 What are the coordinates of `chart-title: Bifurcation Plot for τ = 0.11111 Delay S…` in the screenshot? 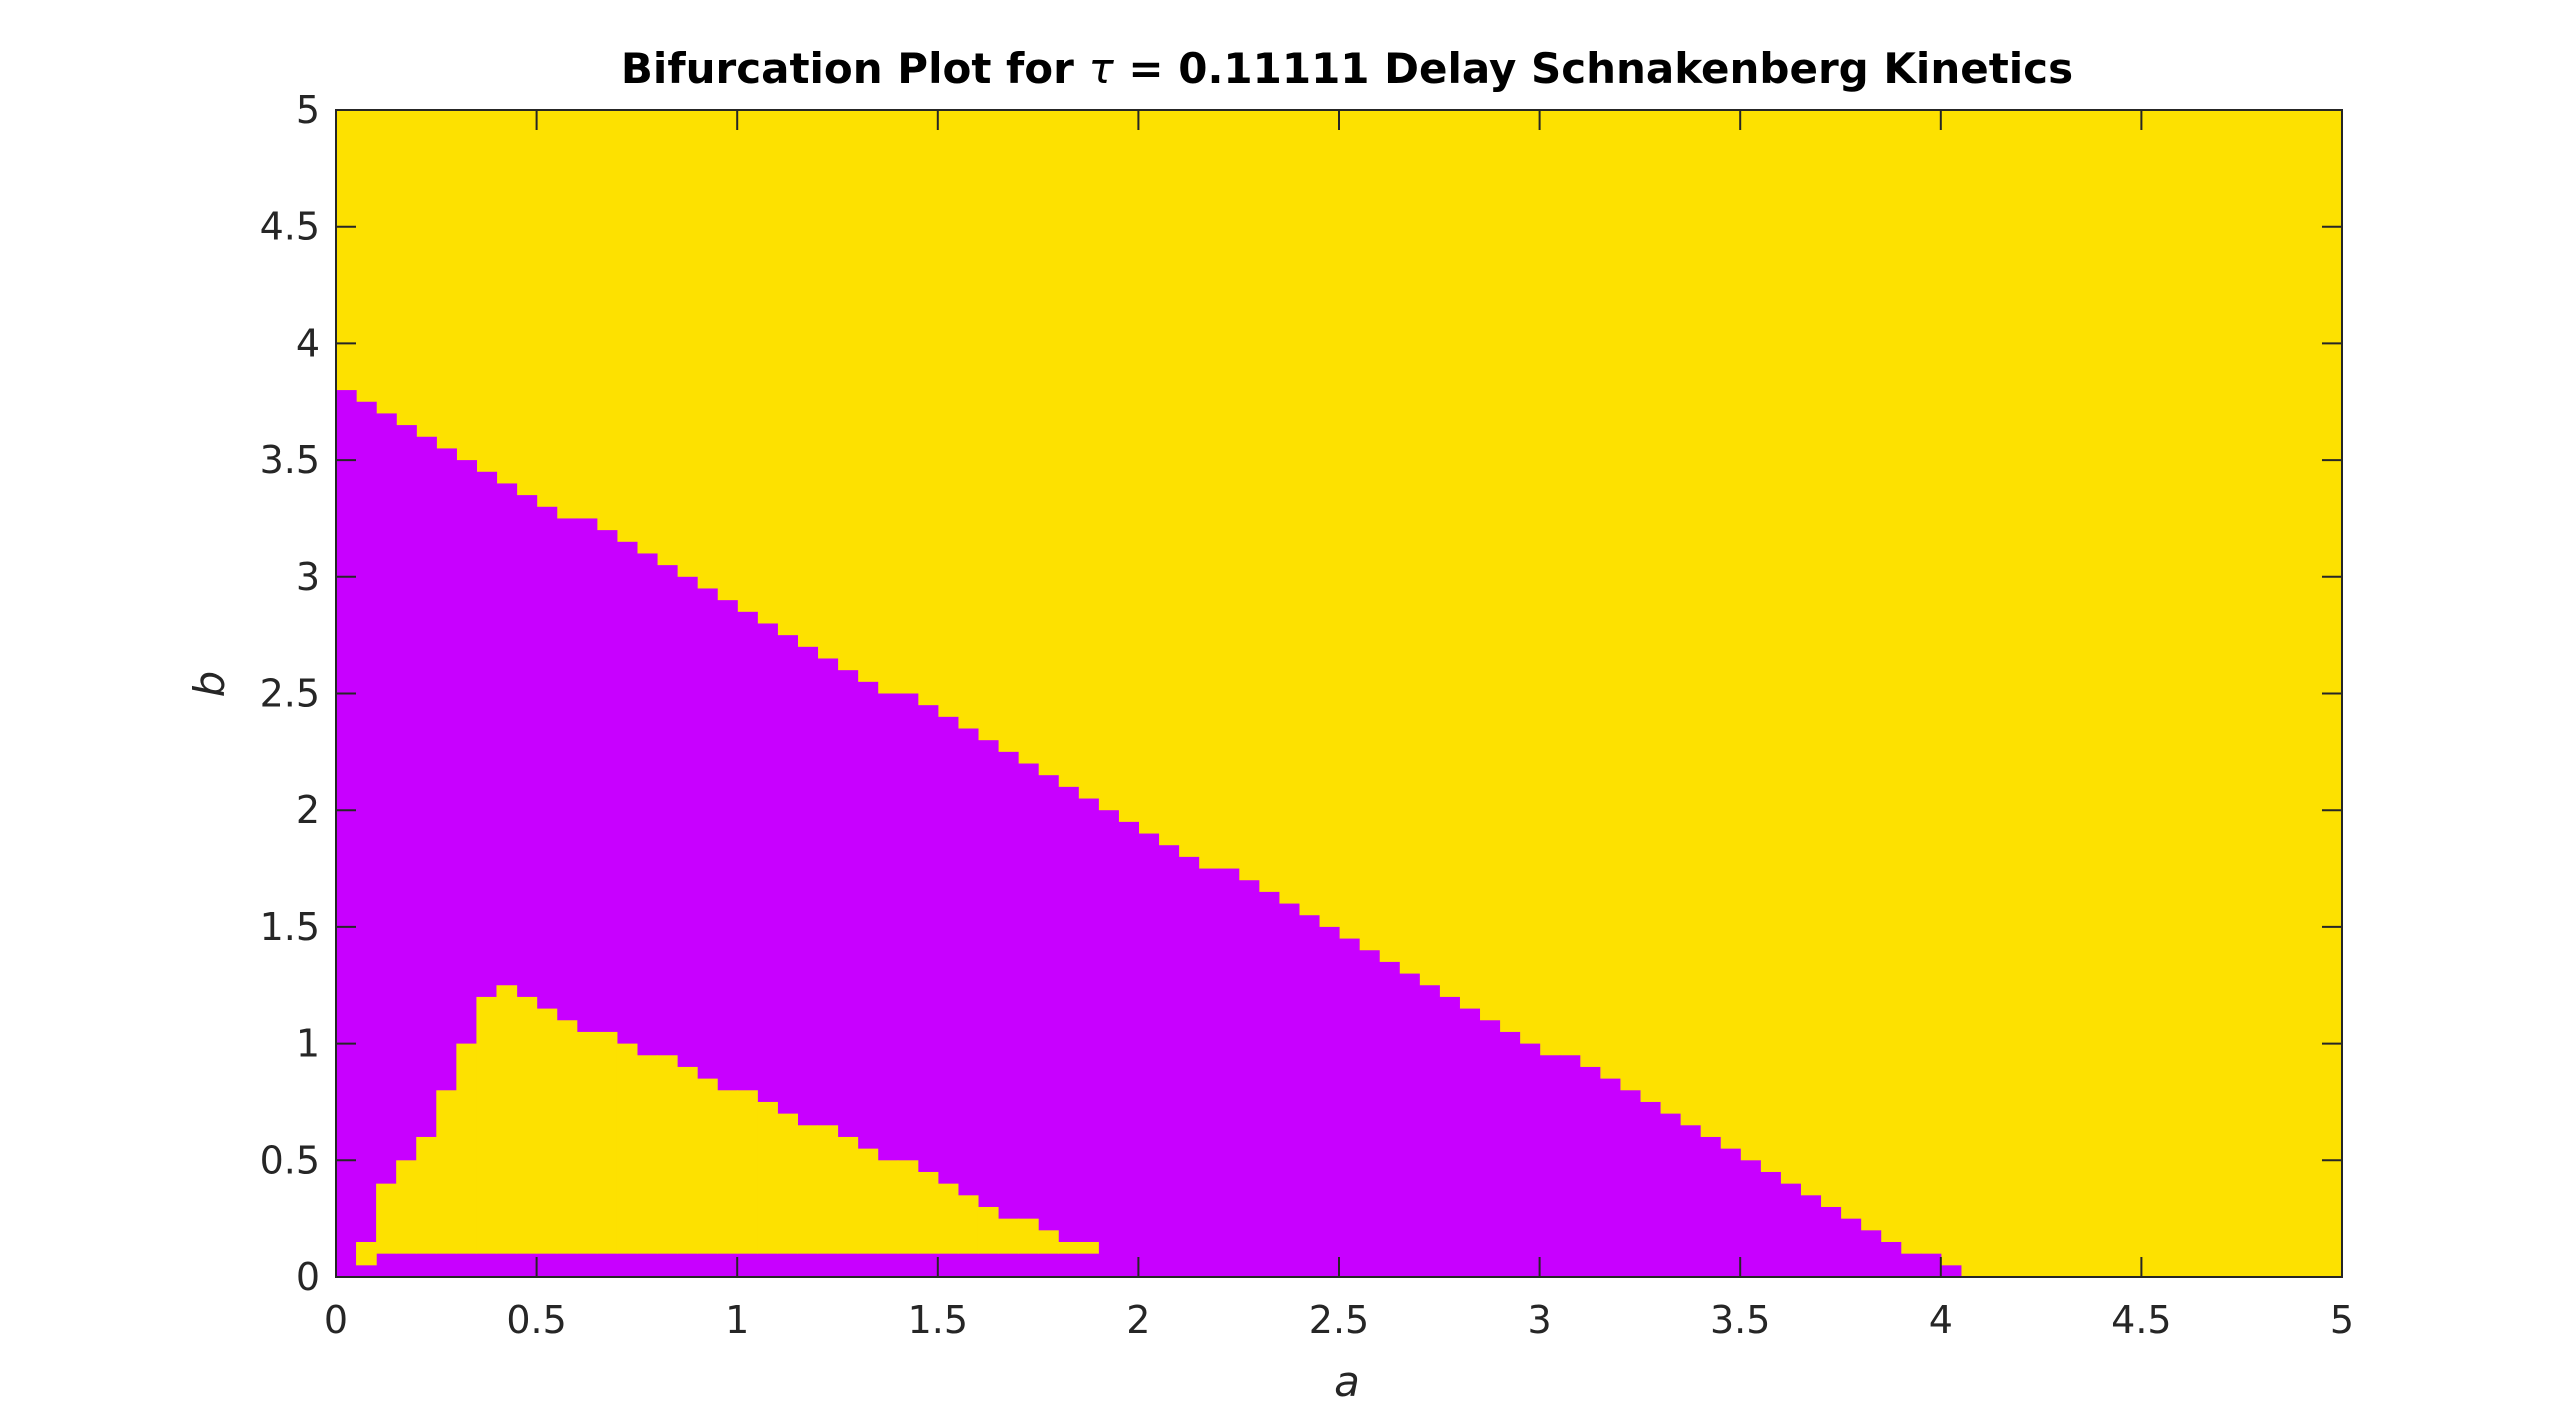 It's located at (1347, 68).